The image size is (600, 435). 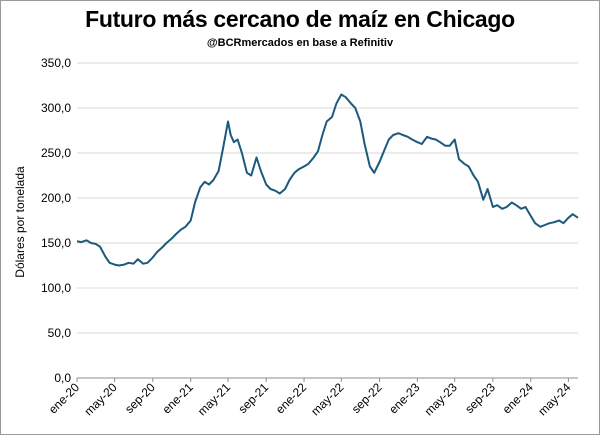 What do you see at coordinates (56, 108) in the screenshot?
I see `y-tick-label: 300,0` at bounding box center [56, 108].